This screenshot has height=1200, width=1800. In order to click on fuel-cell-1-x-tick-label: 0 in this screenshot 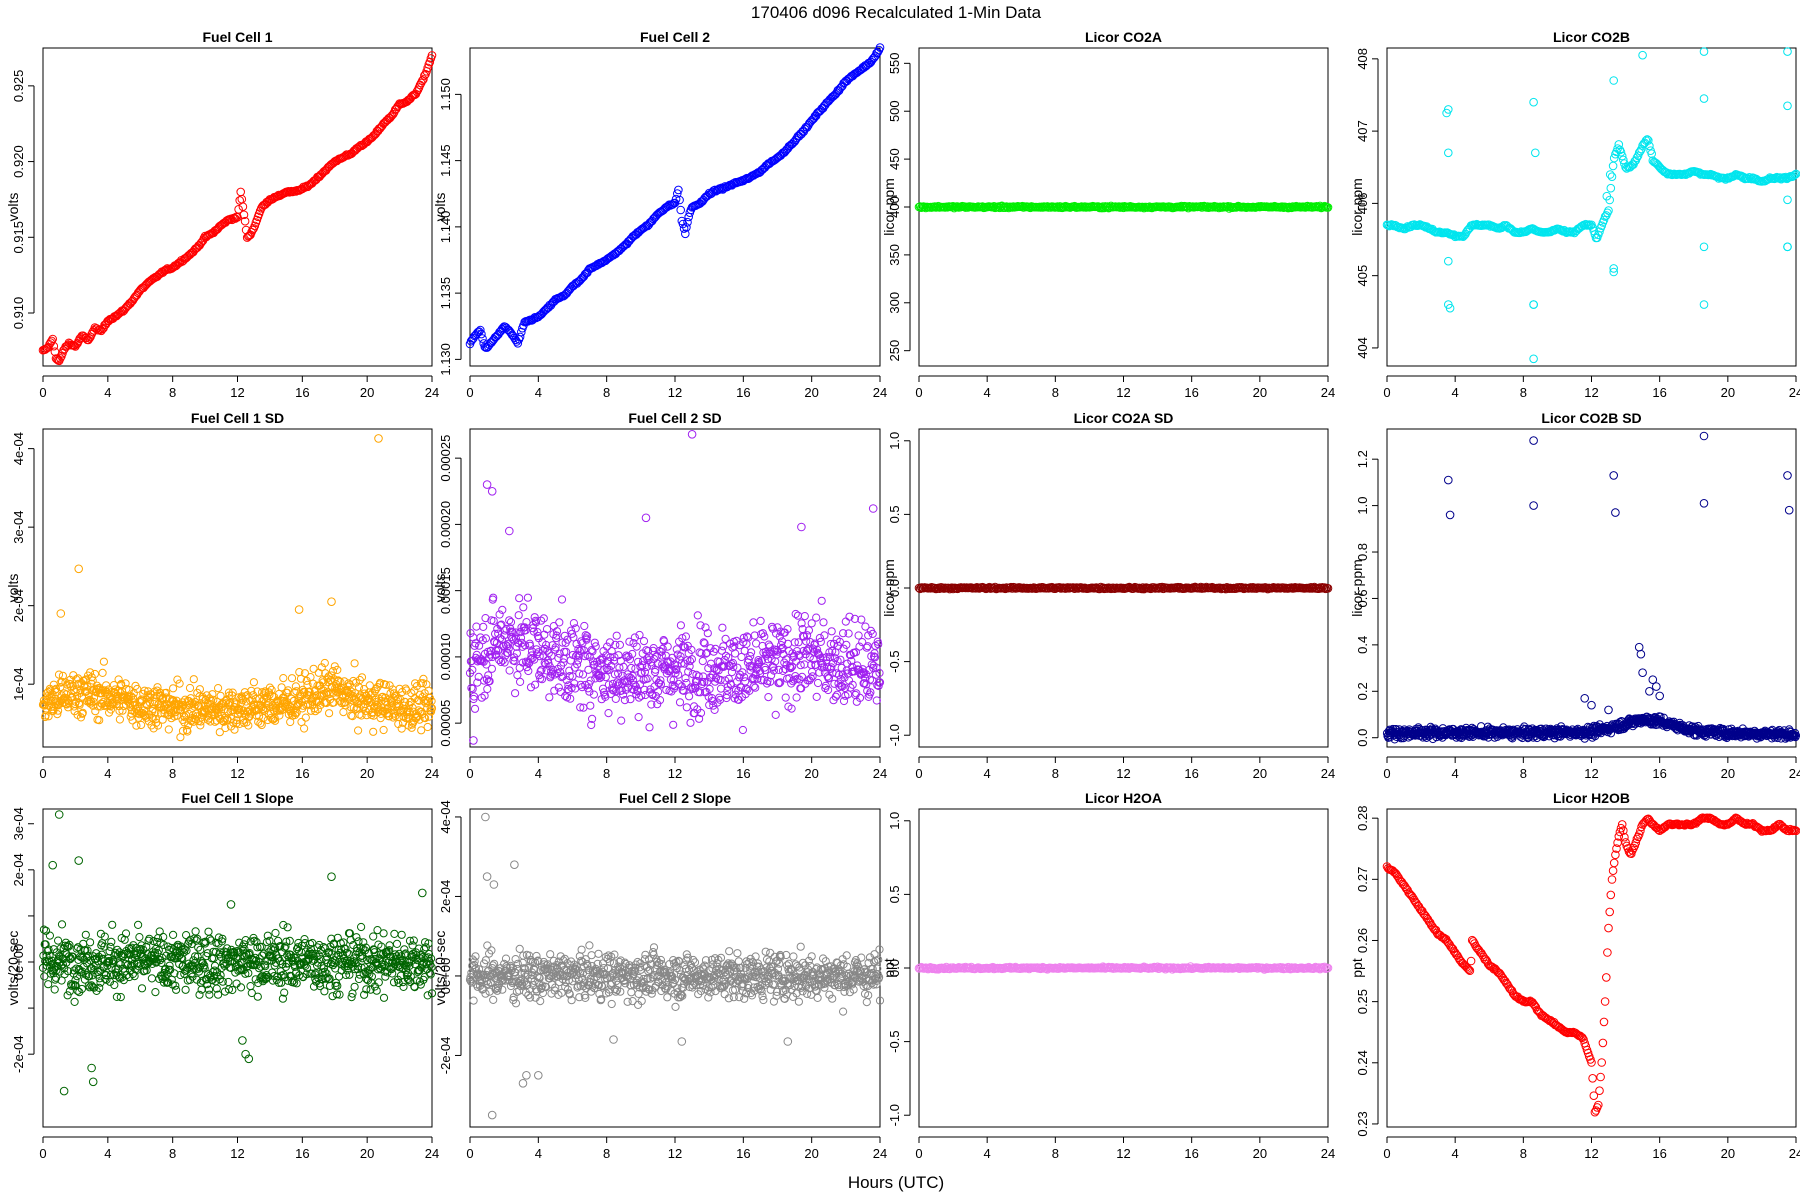, I will do `click(42, 392)`.